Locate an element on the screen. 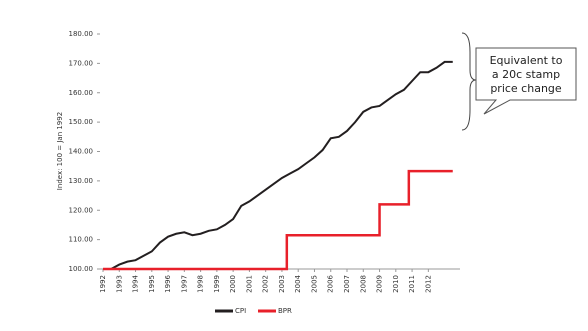 This screenshot has height=331, width=588. x-tick-label: 2000 is located at coordinates (233, 284).